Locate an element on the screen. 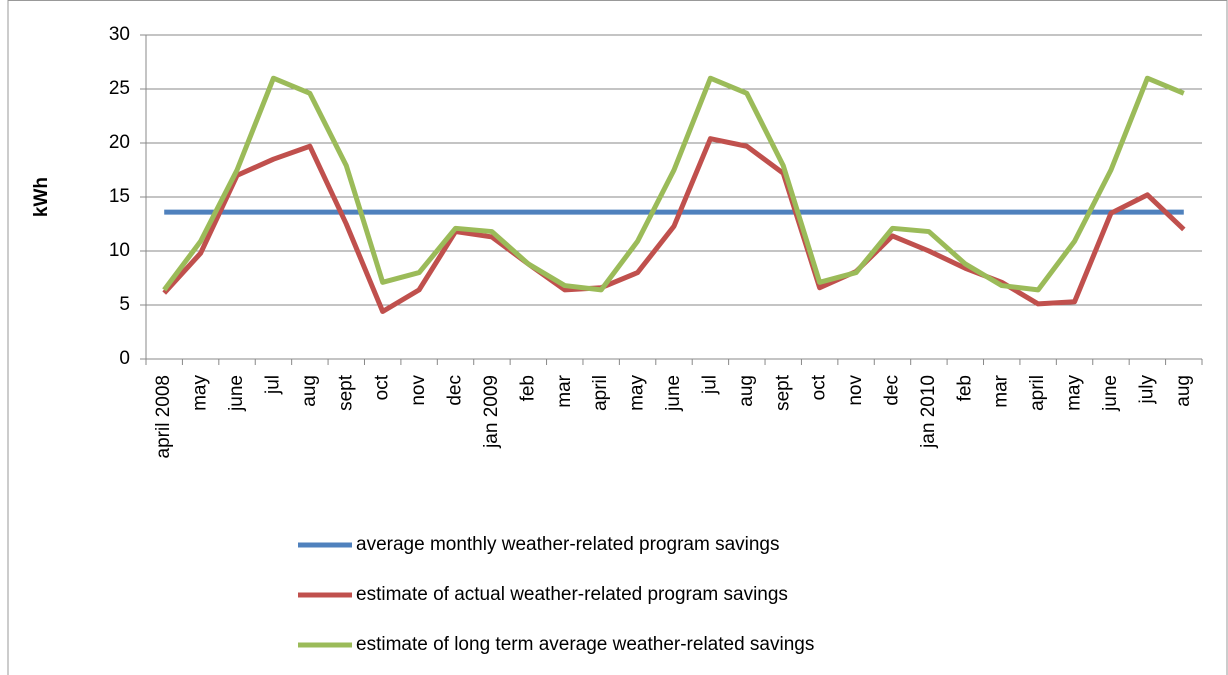  y-tick-label: 30 is located at coordinates (119, 34).